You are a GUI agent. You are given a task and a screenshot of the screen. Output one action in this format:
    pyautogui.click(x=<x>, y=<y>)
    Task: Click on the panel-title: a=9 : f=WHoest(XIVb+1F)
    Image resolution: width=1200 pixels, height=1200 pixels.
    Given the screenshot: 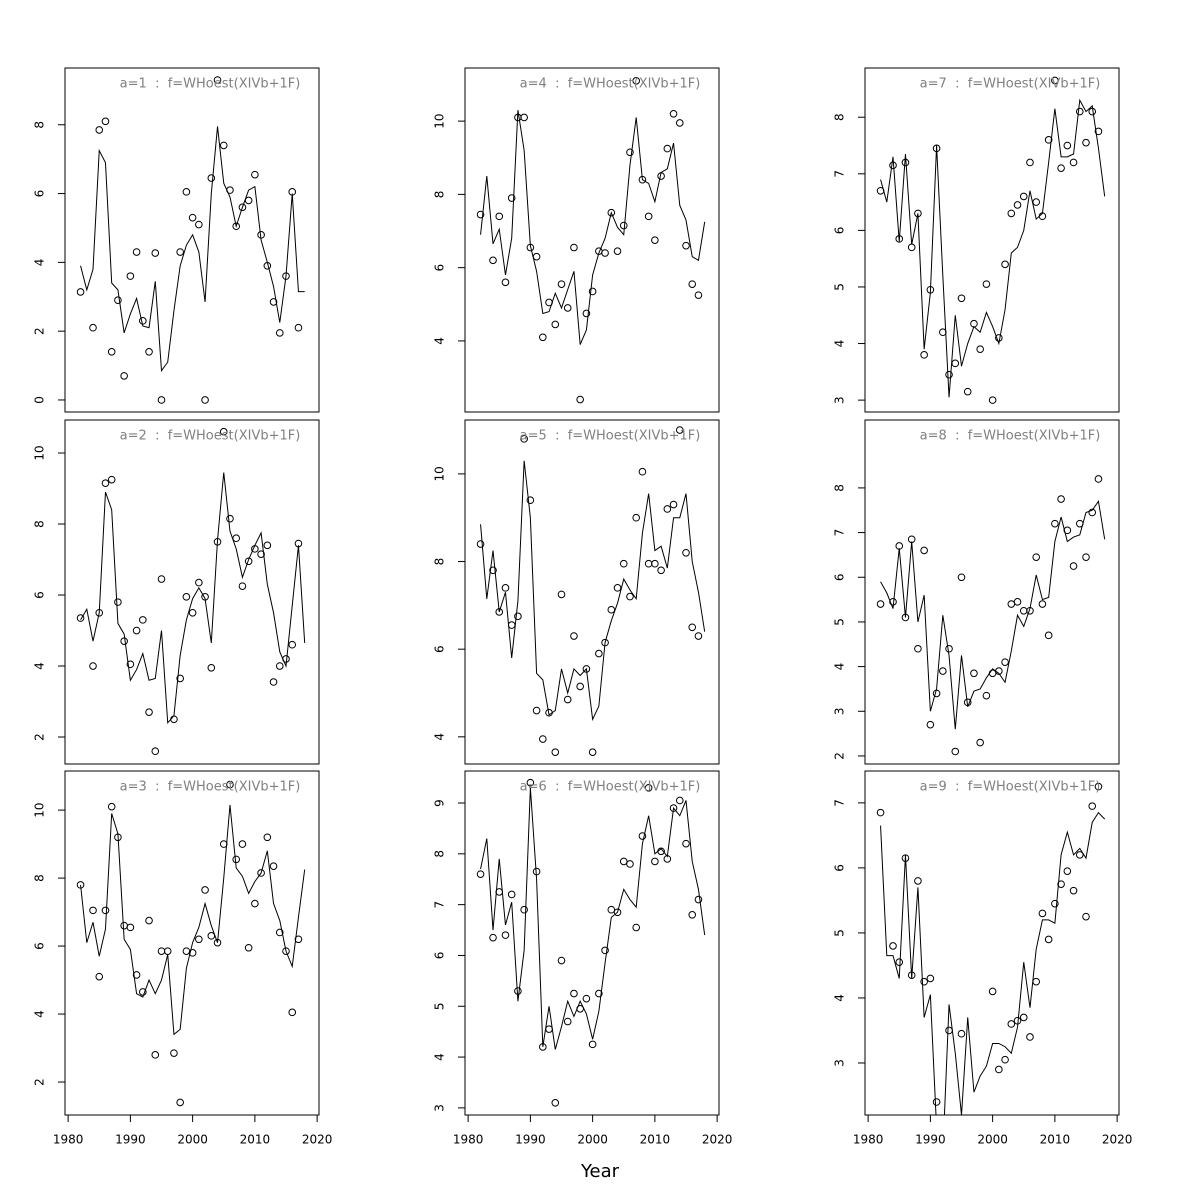 What is the action you would take?
    pyautogui.click(x=1010, y=787)
    